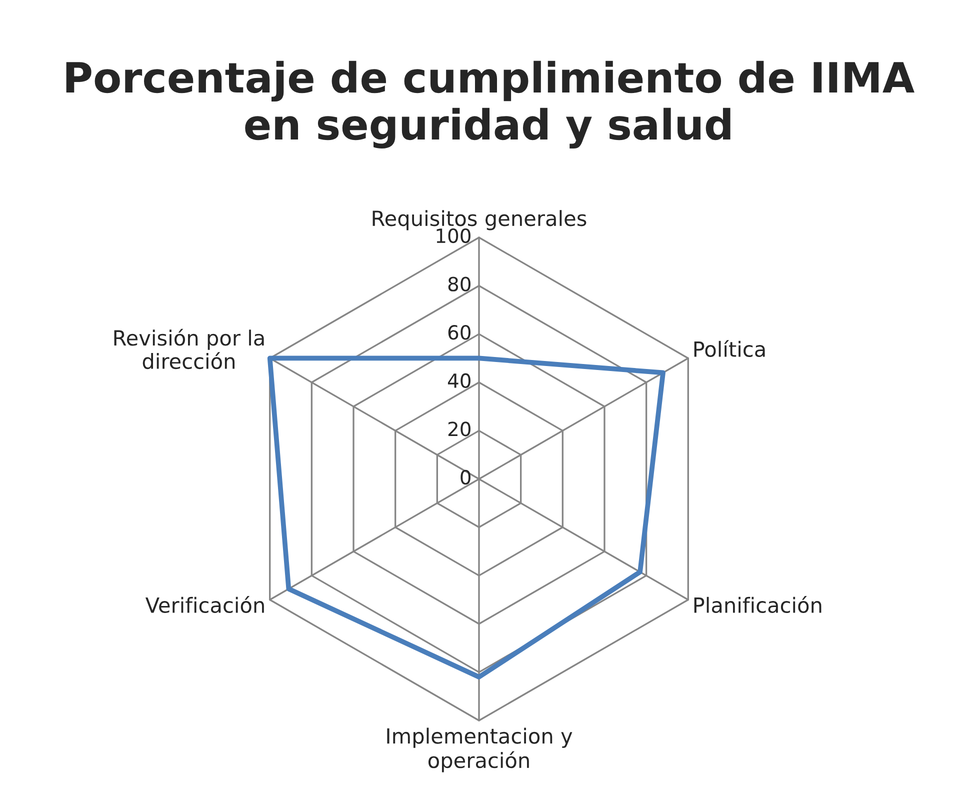  Describe the element at coordinates (459, 284) in the screenshot. I see `y-tick-label: 80` at that location.